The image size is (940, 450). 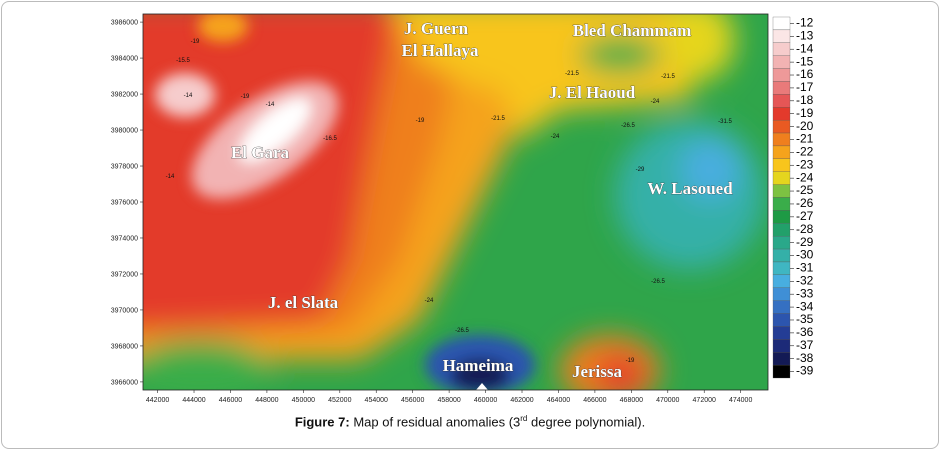 What do you see at coordinates (805, 280) in the screenshot?
I see `colorbar-label: -32` at bounding box center [805, 280].